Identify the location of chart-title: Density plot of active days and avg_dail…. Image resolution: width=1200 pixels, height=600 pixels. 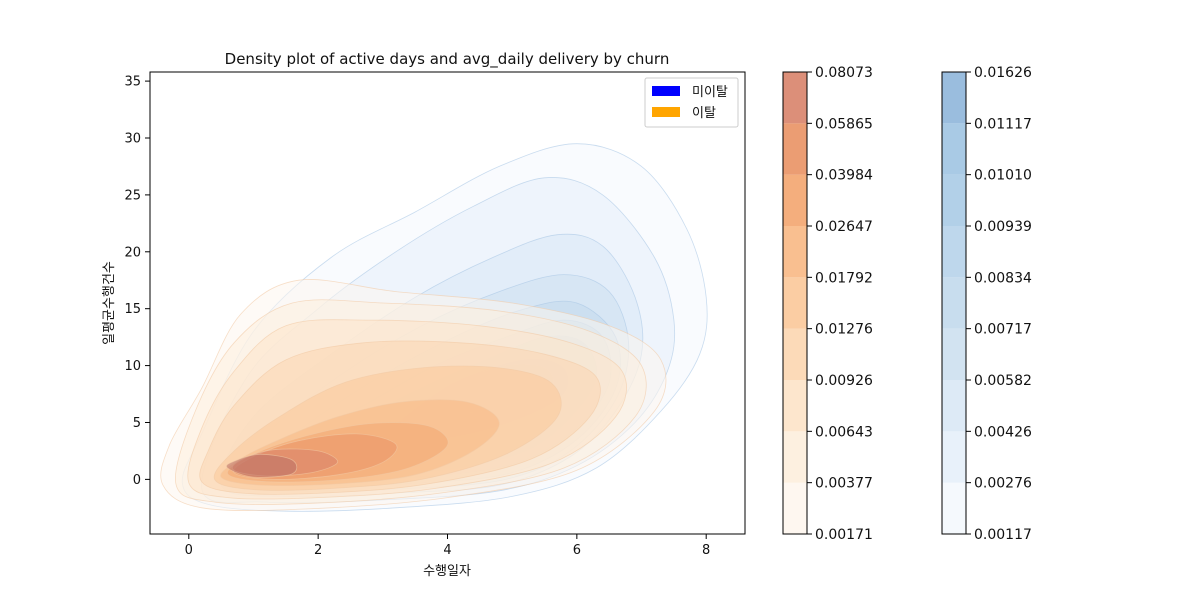
(447, 59).